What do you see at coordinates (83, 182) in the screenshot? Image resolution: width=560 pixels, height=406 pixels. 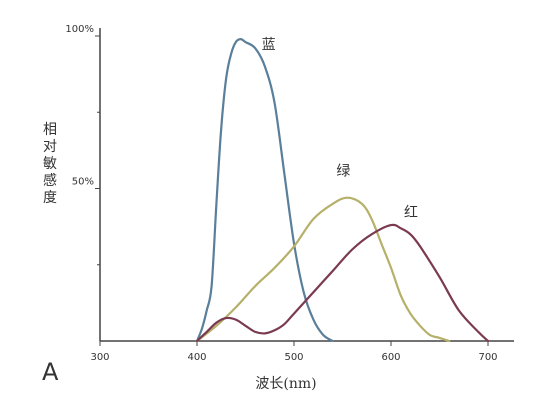 I see `y-tick-label: 50%` at bounding box center [83, 182].